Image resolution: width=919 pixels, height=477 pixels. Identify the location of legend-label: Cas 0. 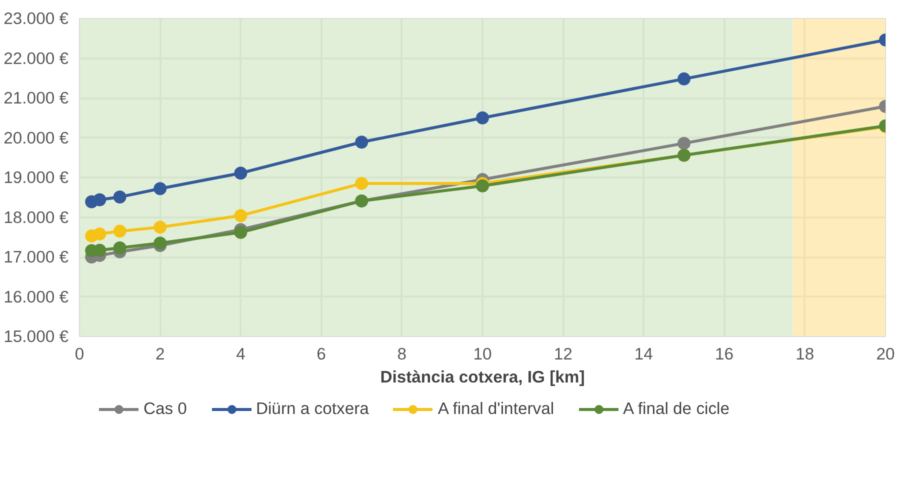
(165, 409).